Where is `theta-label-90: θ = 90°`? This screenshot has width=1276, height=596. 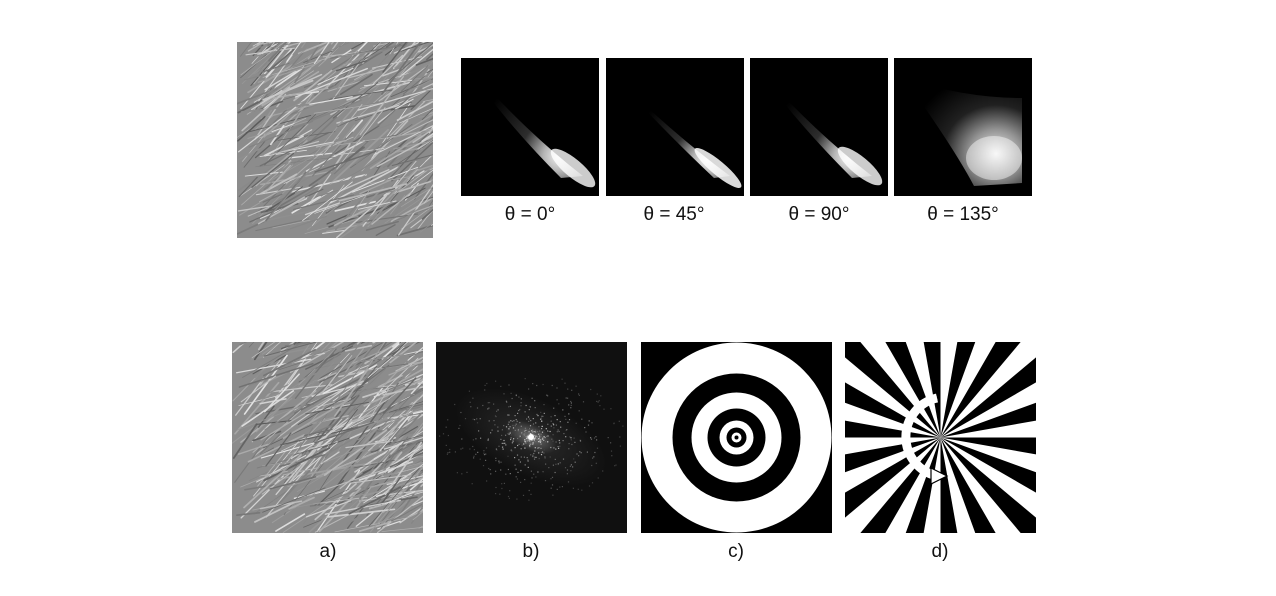 theta-label-90: θ = 90° is located at coordinates (819, 214).